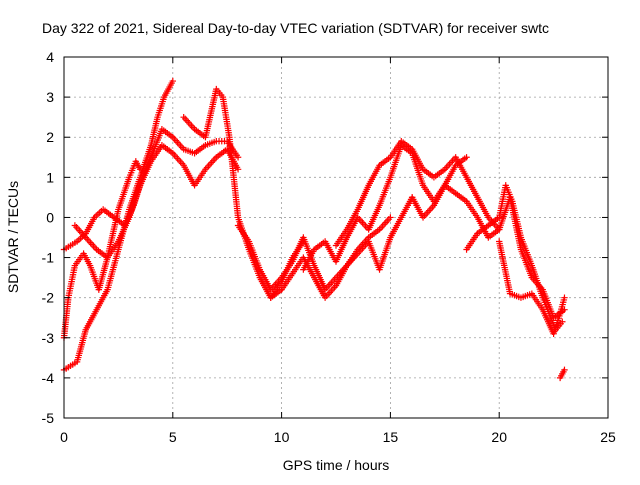  I want to click on y-tick-label: 0, so click(50, 217).